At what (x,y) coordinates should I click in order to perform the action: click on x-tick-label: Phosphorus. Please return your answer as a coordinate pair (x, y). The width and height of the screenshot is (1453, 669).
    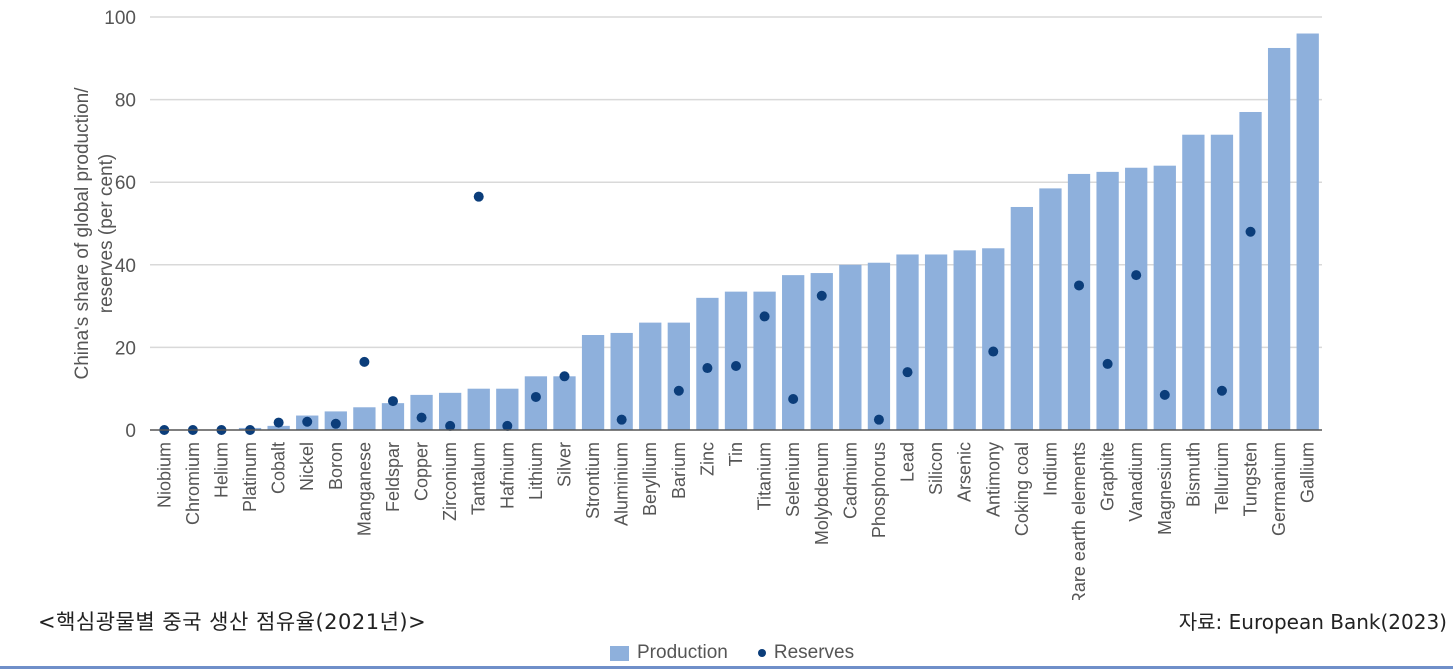
    Looking at the image, I should click on (879, 490).